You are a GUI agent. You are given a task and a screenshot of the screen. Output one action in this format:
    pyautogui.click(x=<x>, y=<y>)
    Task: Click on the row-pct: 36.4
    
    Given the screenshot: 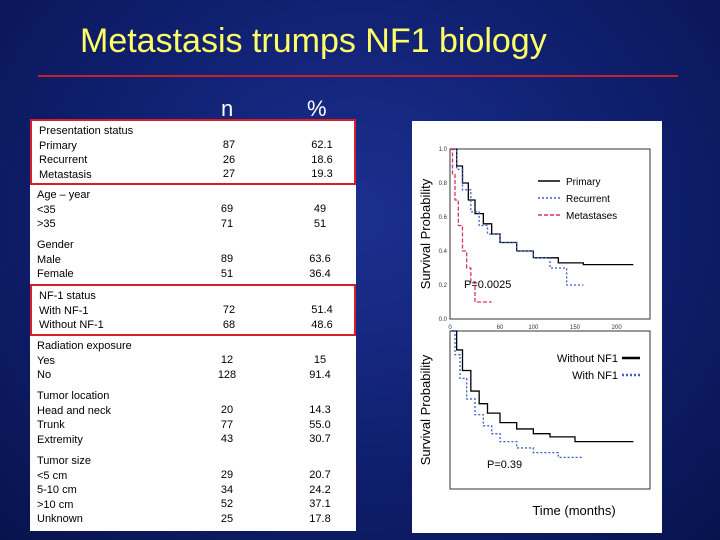 What is the action you would take?
    pyautogui.click(x=320, y=273)
    